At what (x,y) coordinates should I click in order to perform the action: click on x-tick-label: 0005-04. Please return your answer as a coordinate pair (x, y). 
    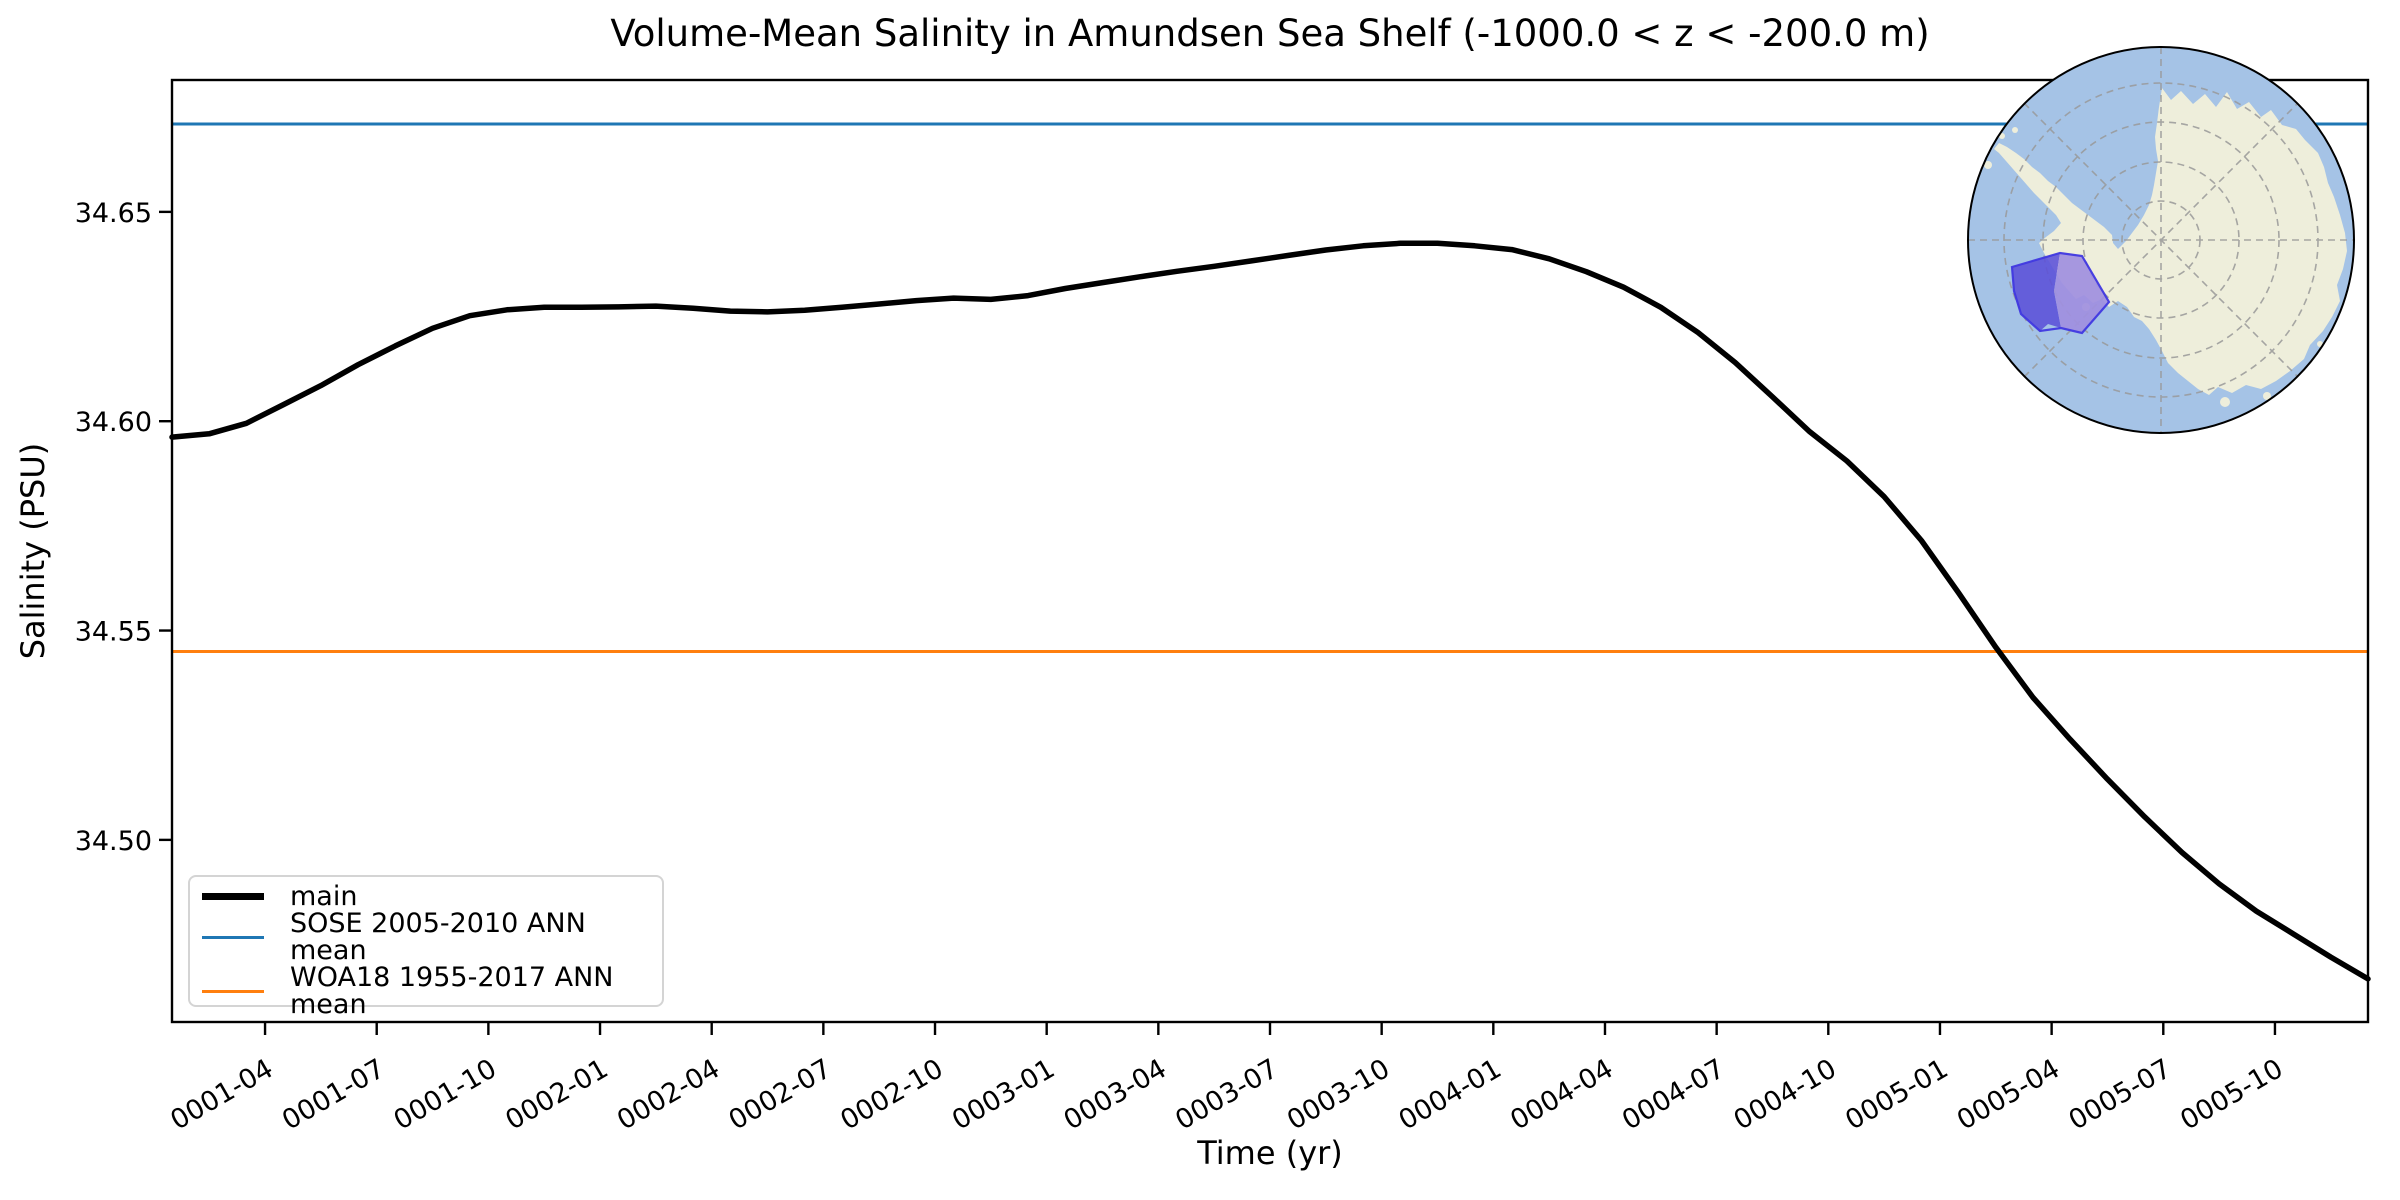
    Looking at the image, I should click on (2008, 1094).